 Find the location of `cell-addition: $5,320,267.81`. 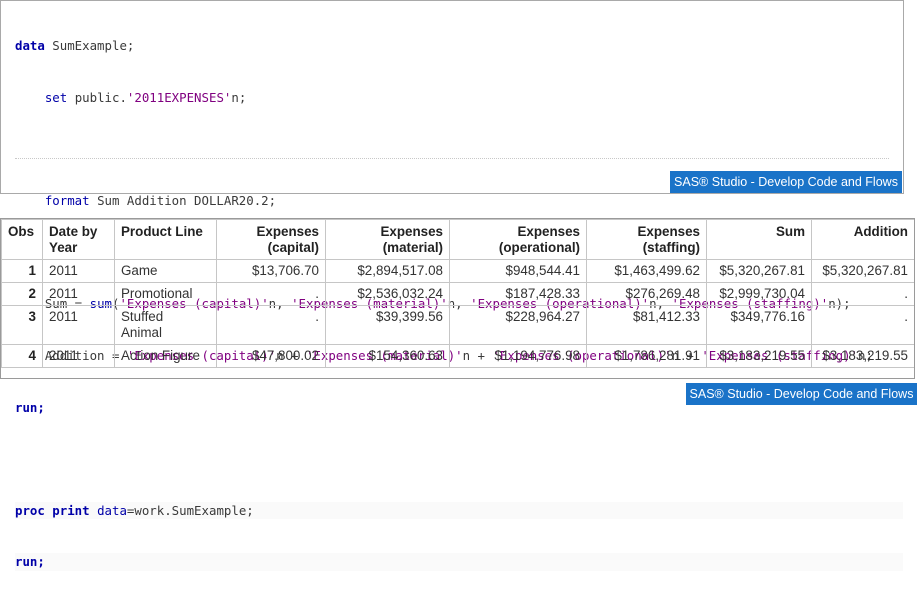

cell-addition: $5,320,267.81 is located at coordinates (863, 271).